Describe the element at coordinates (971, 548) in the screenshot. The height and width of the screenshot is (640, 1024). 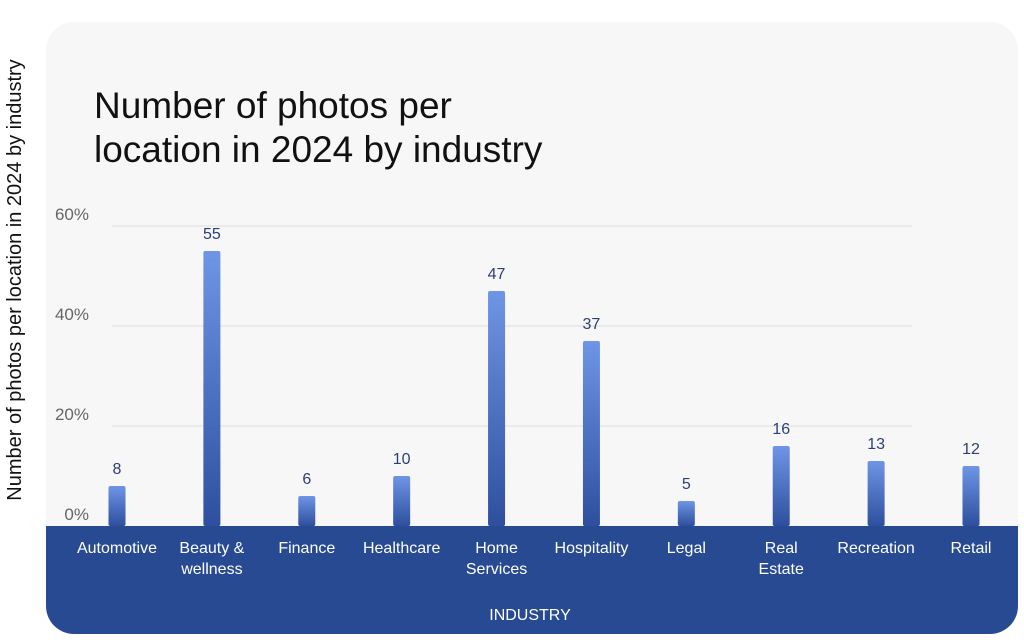
I see `x-tick-label: Retail` at that location.